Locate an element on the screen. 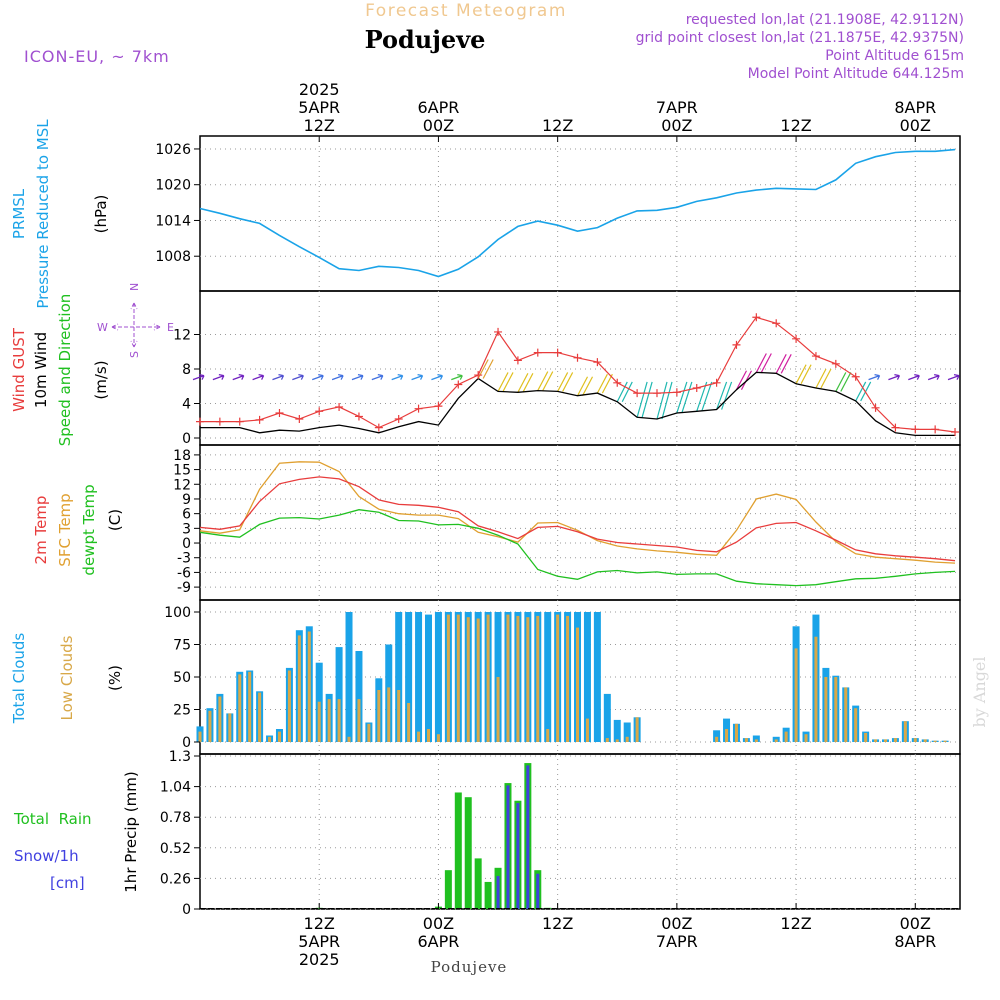  clouds-ytick-label: 0 is located at coordinates (186, 743).